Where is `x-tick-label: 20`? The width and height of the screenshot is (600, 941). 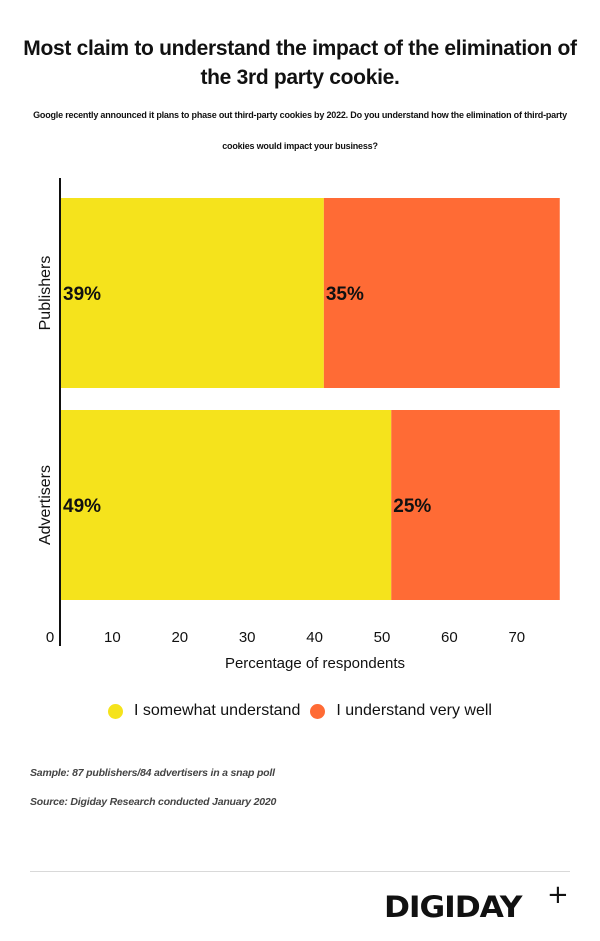 x-tick-label: 20 is located at coordinates (179, 637).